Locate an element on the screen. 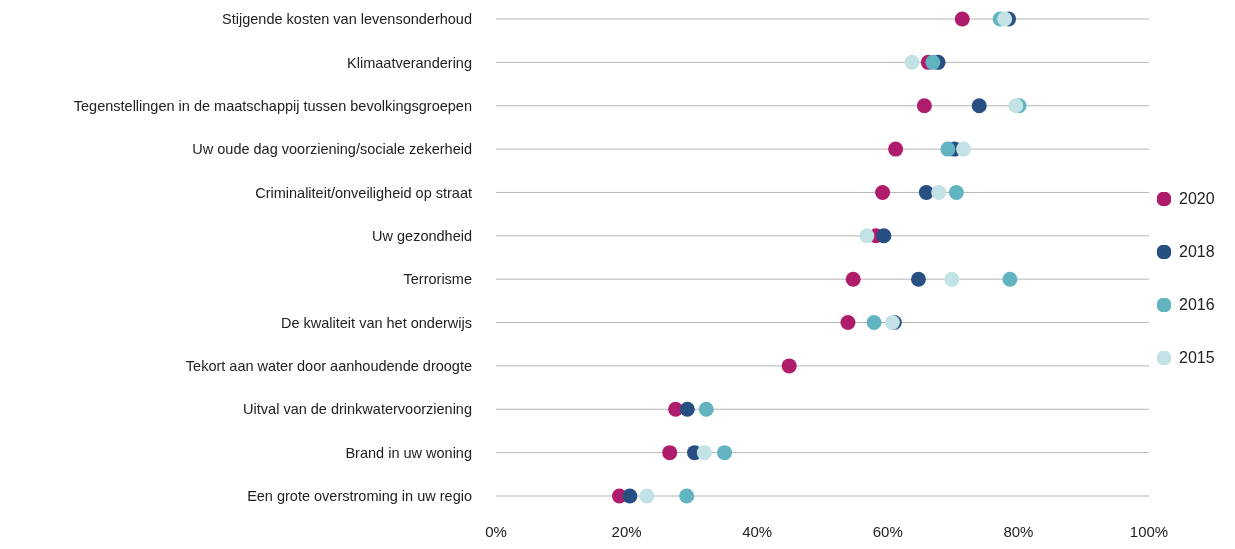 The image size is (1235, 549). legend-label: 2020 is located at coordinates (1197, 199).